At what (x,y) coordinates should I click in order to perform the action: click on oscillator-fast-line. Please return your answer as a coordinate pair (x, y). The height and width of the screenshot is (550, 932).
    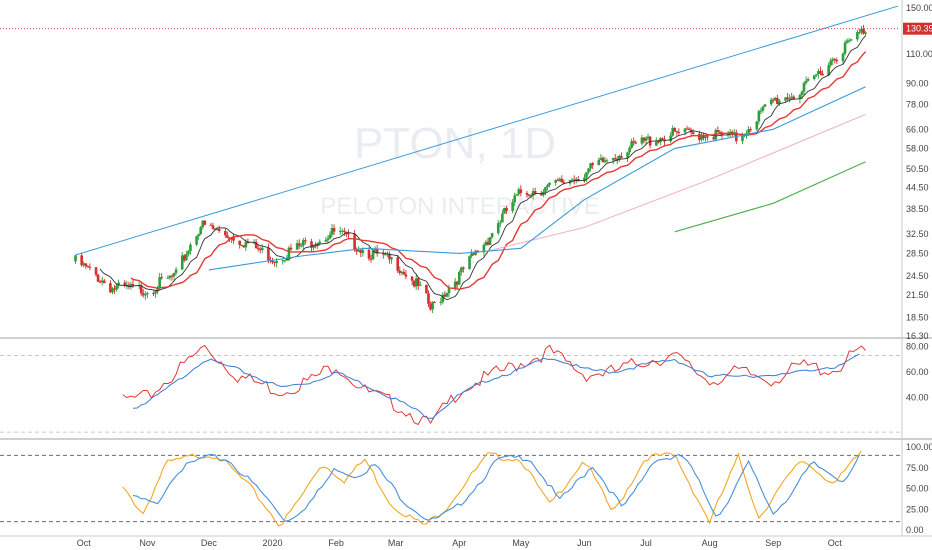
    Looking at the image, I should click on (494, 385).